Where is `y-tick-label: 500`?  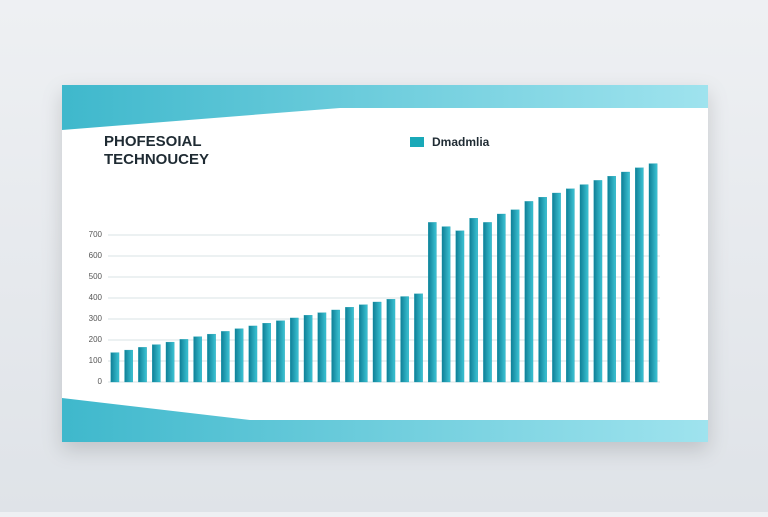 y-tick-label: 500 is located at coordinates (96, 276).